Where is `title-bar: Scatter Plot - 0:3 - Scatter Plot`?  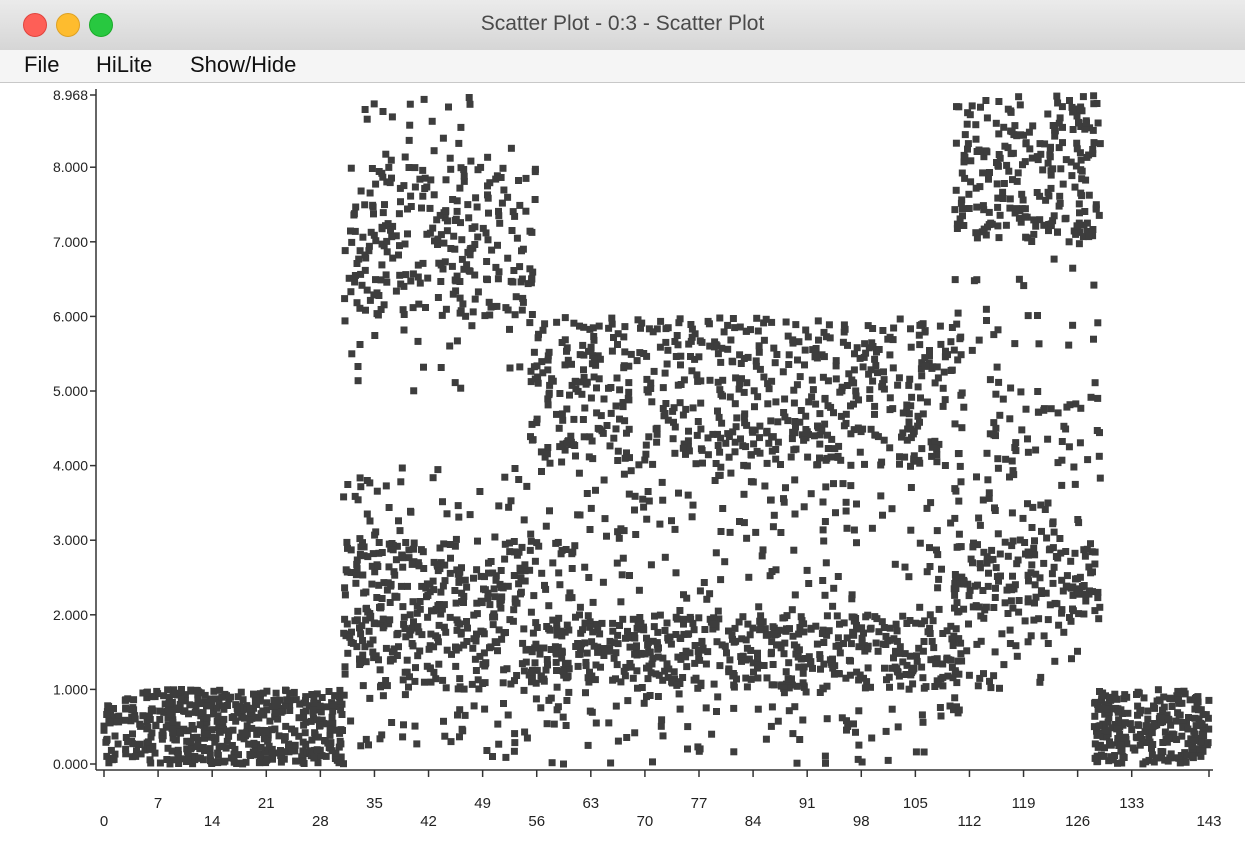
title-bar: Scatter Plot - 0:3 - Scatter Plot is located at coordinates (622, 25).